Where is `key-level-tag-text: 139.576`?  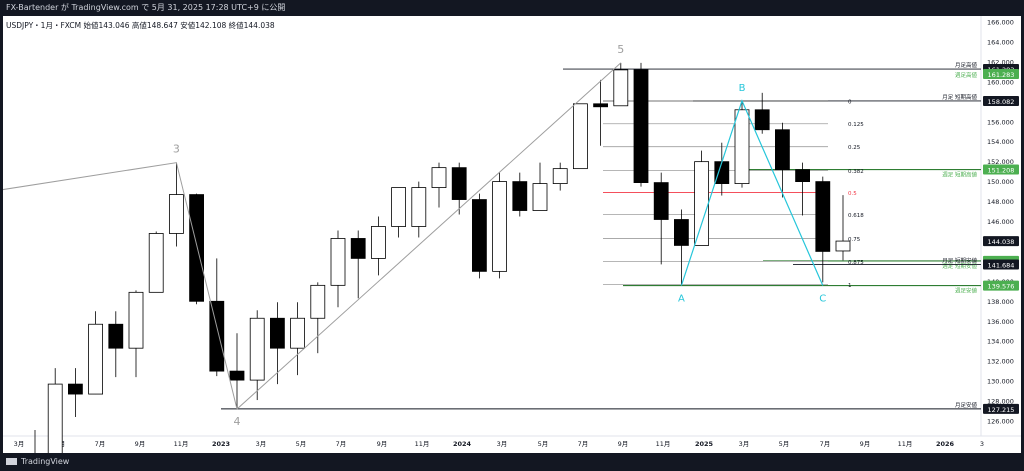 key-level-tag-text: 139.576 is located at coordinates (1001, 287).